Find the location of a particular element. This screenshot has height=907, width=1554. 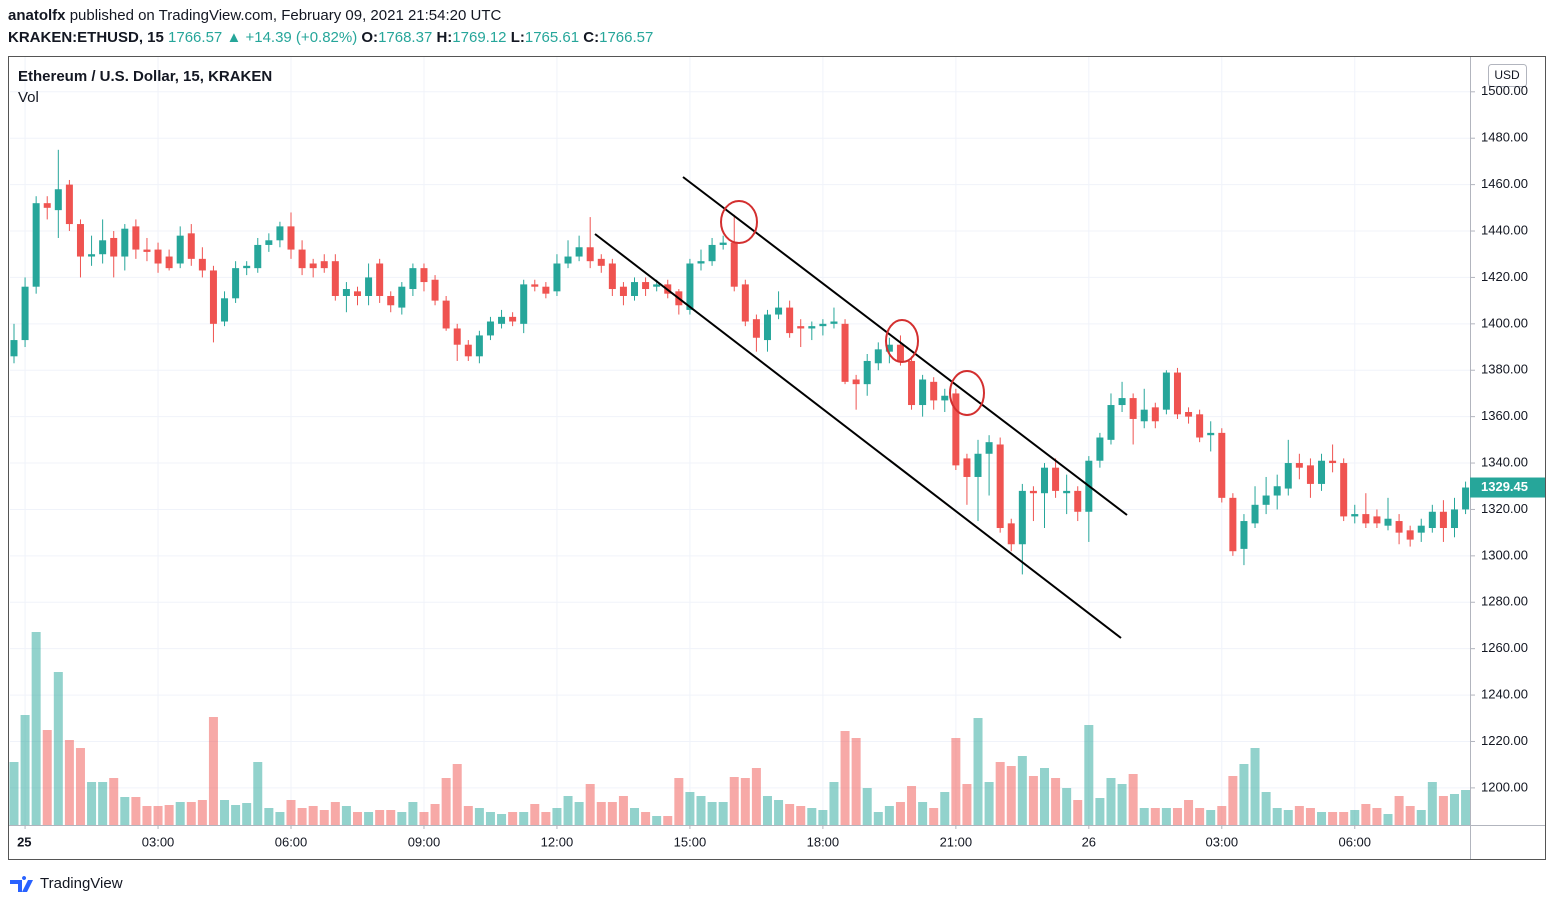

channel-line is located at coordinates (905, 346).